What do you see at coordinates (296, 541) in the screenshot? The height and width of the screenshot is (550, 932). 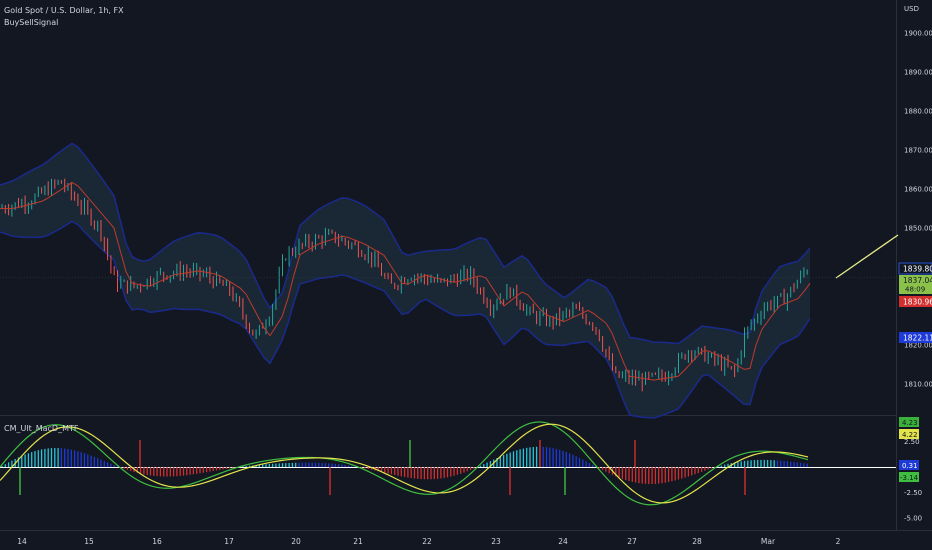 I see `time-tick-label: 20` at bounding box center [296, 541].